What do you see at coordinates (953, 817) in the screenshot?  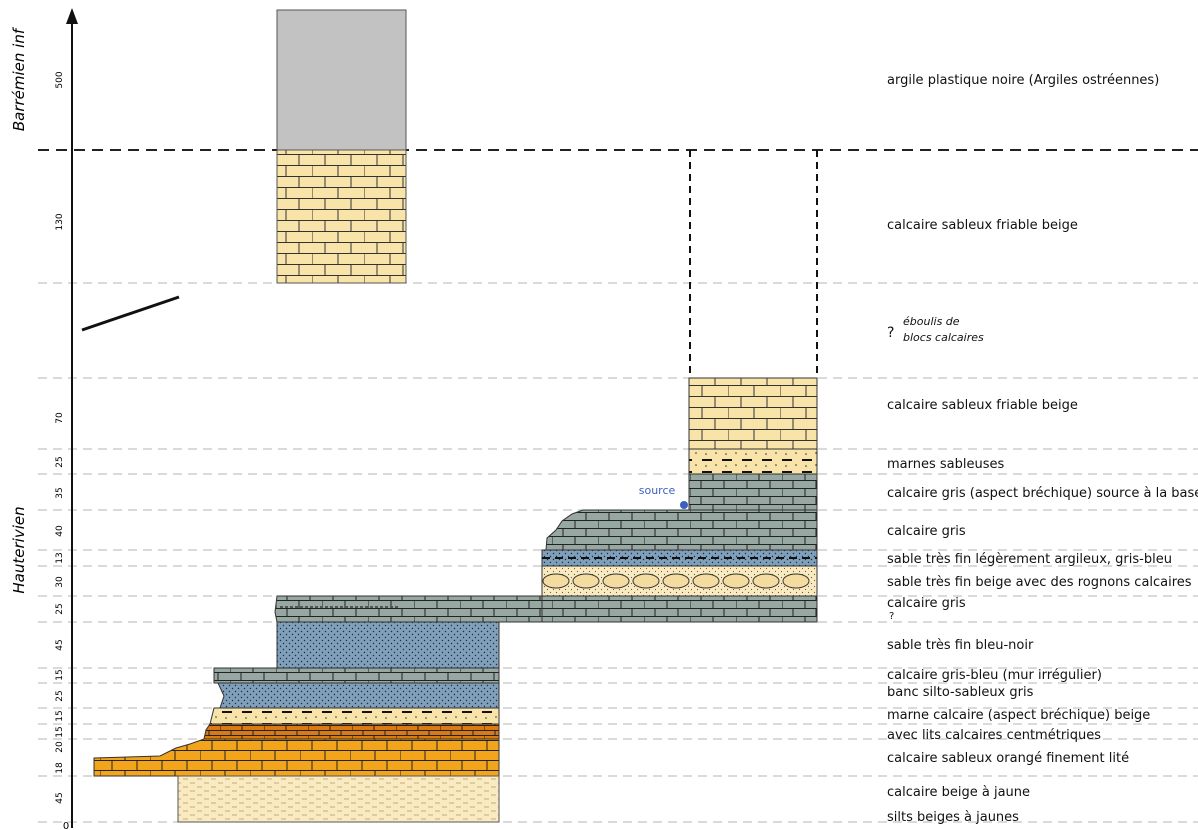 I see `description-label: silts beiges à jaunes` at bounding box center [953, 817].